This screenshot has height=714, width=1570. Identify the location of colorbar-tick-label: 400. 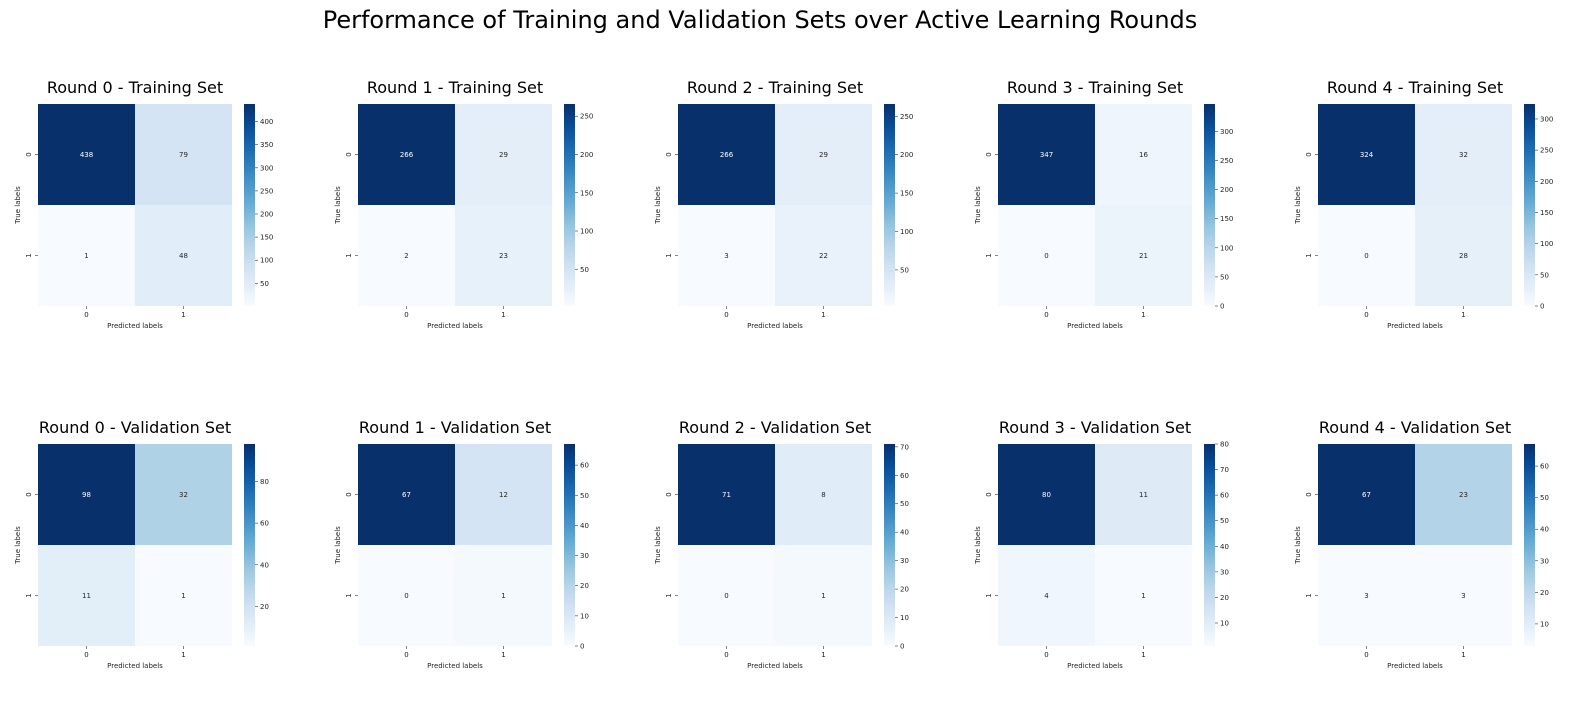
(266, 122).